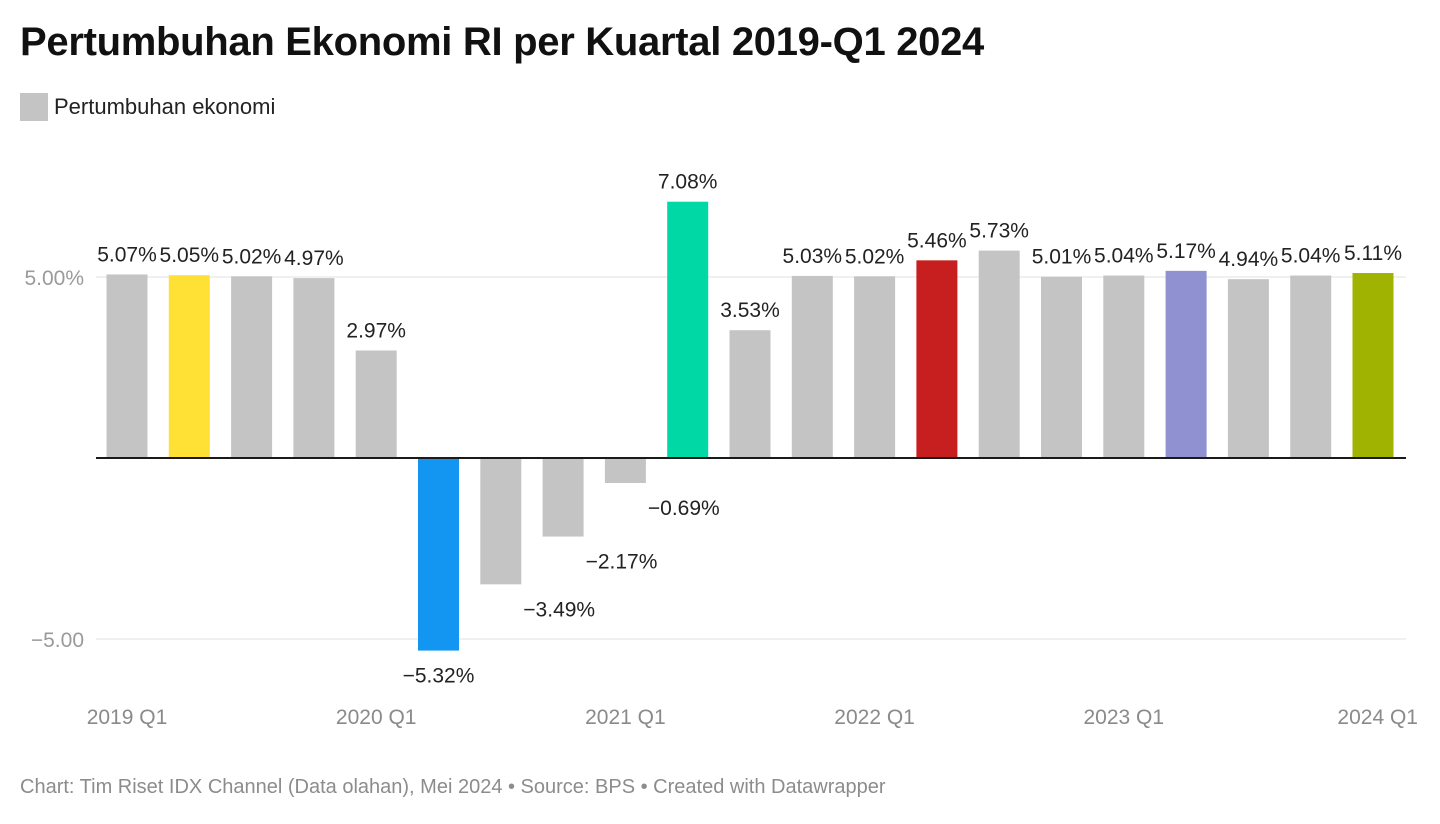  Describe the element at coordinates (190, 255) in the screenshot. I see `data-label: 5.05%` at that location.